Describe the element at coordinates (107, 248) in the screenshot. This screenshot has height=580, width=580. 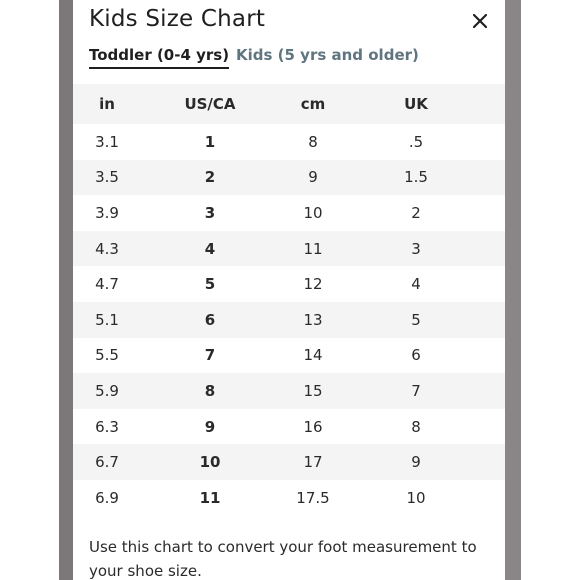
I see `cell-in: 4.3` at that location.